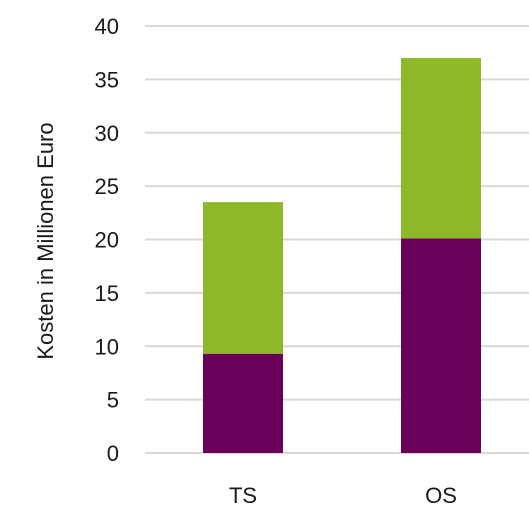  Describe the element at coordinates (113, 453) in the screenshot. I see `y-tick-label: 0` at that location.